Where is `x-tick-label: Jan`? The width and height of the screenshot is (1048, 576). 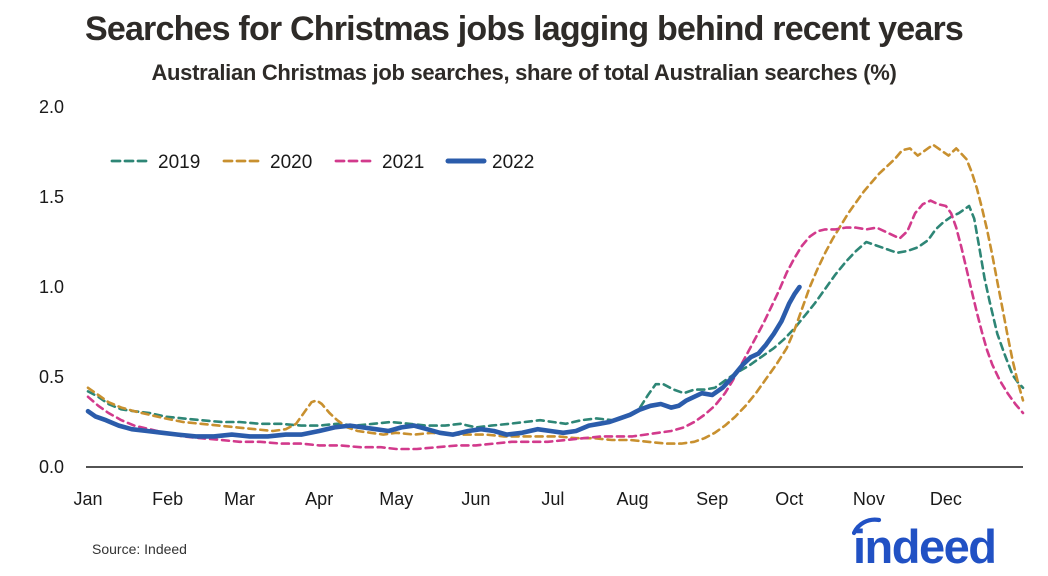
x-tick-label: Jan is located at coordinates (87, 499).